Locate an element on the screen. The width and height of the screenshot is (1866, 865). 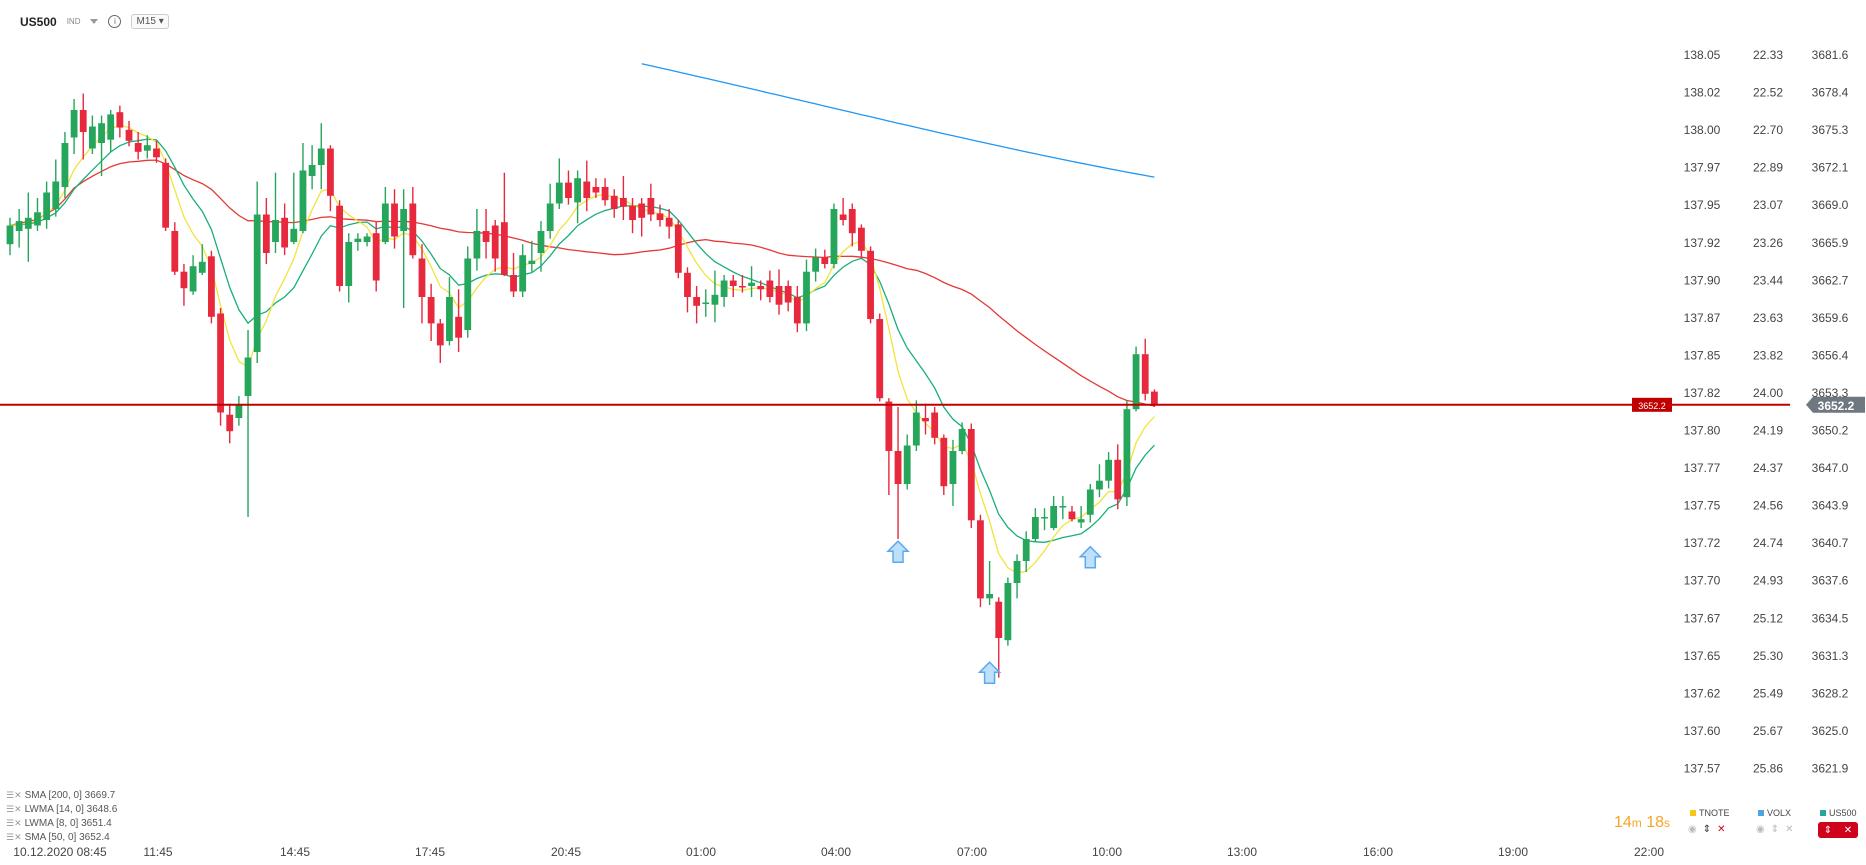
volx-tick: 25.86 is located at coordinates (1768, 768).